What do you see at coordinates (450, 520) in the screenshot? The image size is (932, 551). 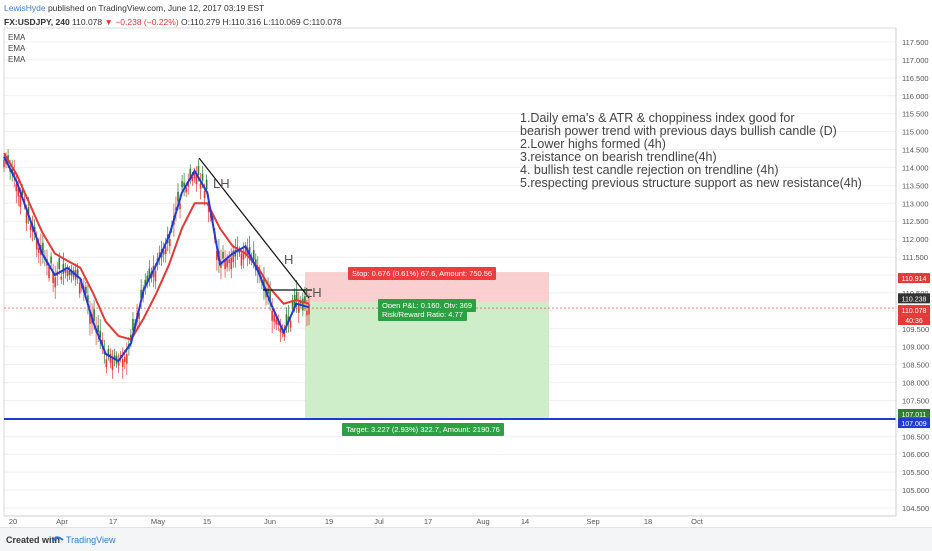 I see `x-axis: 20 Apr 17 May 15 Jun 19 Jul 17 Aug 14 Sep 18 Oct` at bounding box center [450, 520].